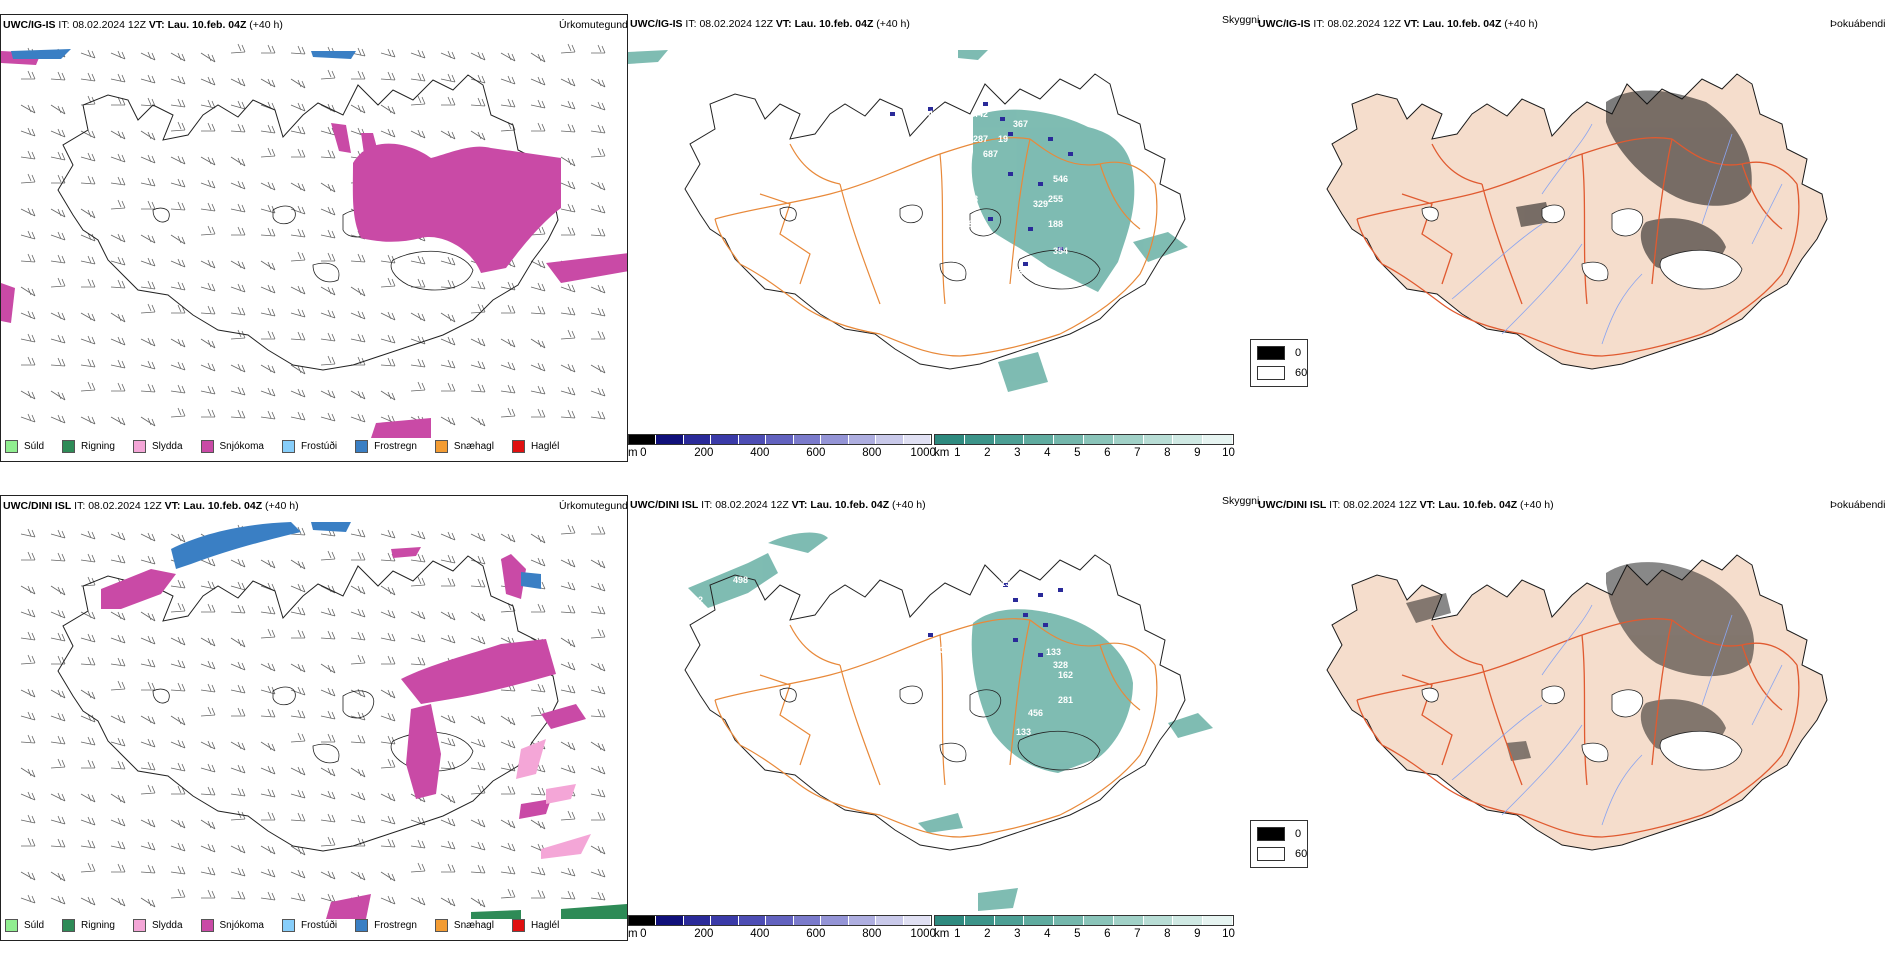  What do you see at coordinates (910, 174) in the screenshot?
I see `visibility-label: 338` at bounding box center [910, 174].